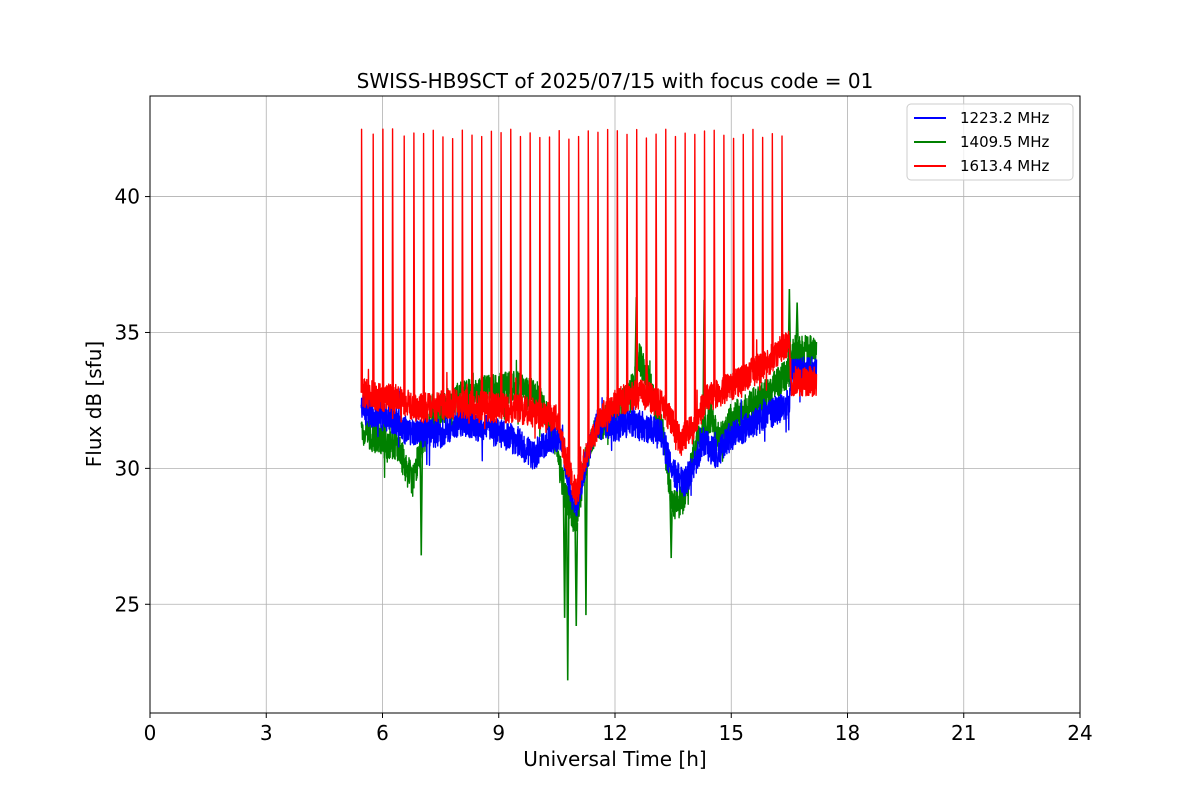 The height and width of the screenshot is (800, 1200). I want to click on y-tick-label: 30, so click(127, 468).